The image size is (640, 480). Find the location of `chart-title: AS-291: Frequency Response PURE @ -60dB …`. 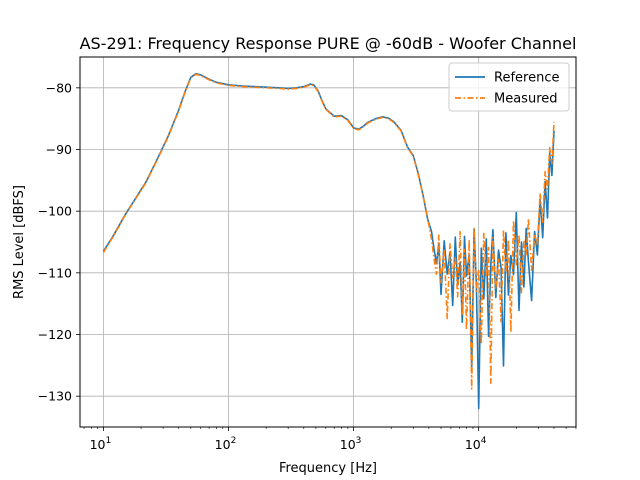

chart-title: AS-291: Frequency Response PURE @ -60dB … is located at coordinates (328, 43).